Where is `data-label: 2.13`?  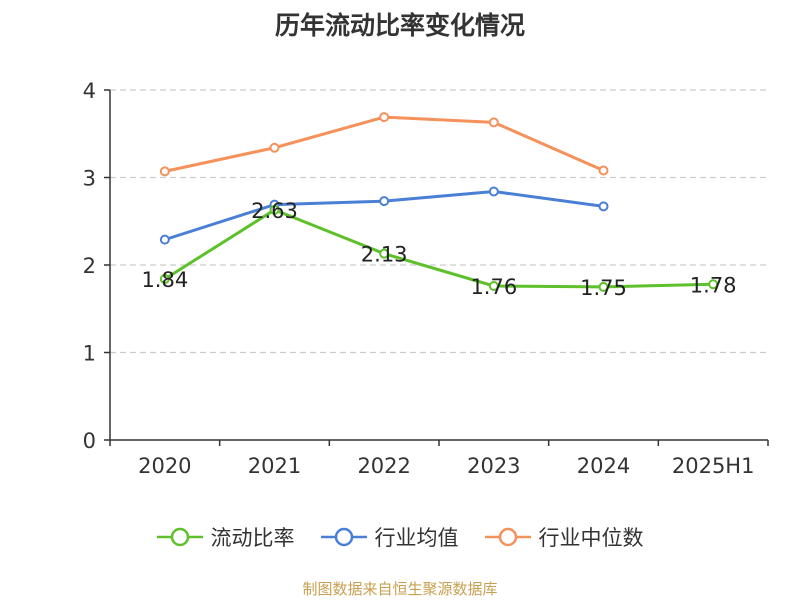
data-label: 2.13 is located at coordinates (384, 255).